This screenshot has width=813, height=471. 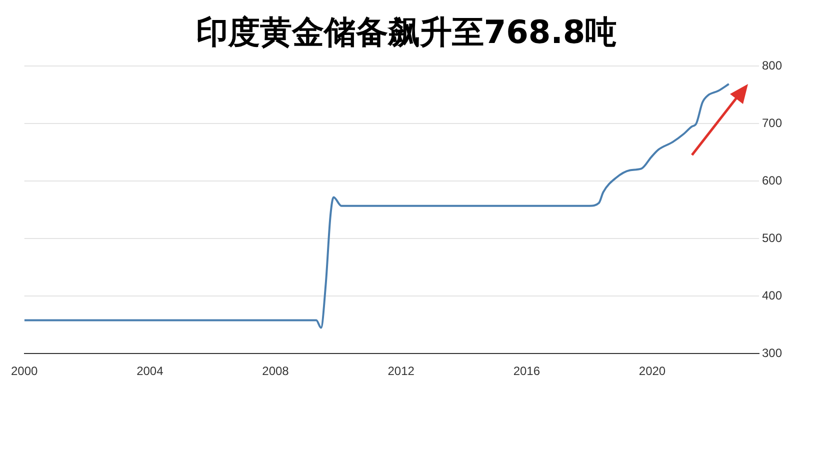 I want to click on y-tick-label: 800, so click(x=772, y=65).